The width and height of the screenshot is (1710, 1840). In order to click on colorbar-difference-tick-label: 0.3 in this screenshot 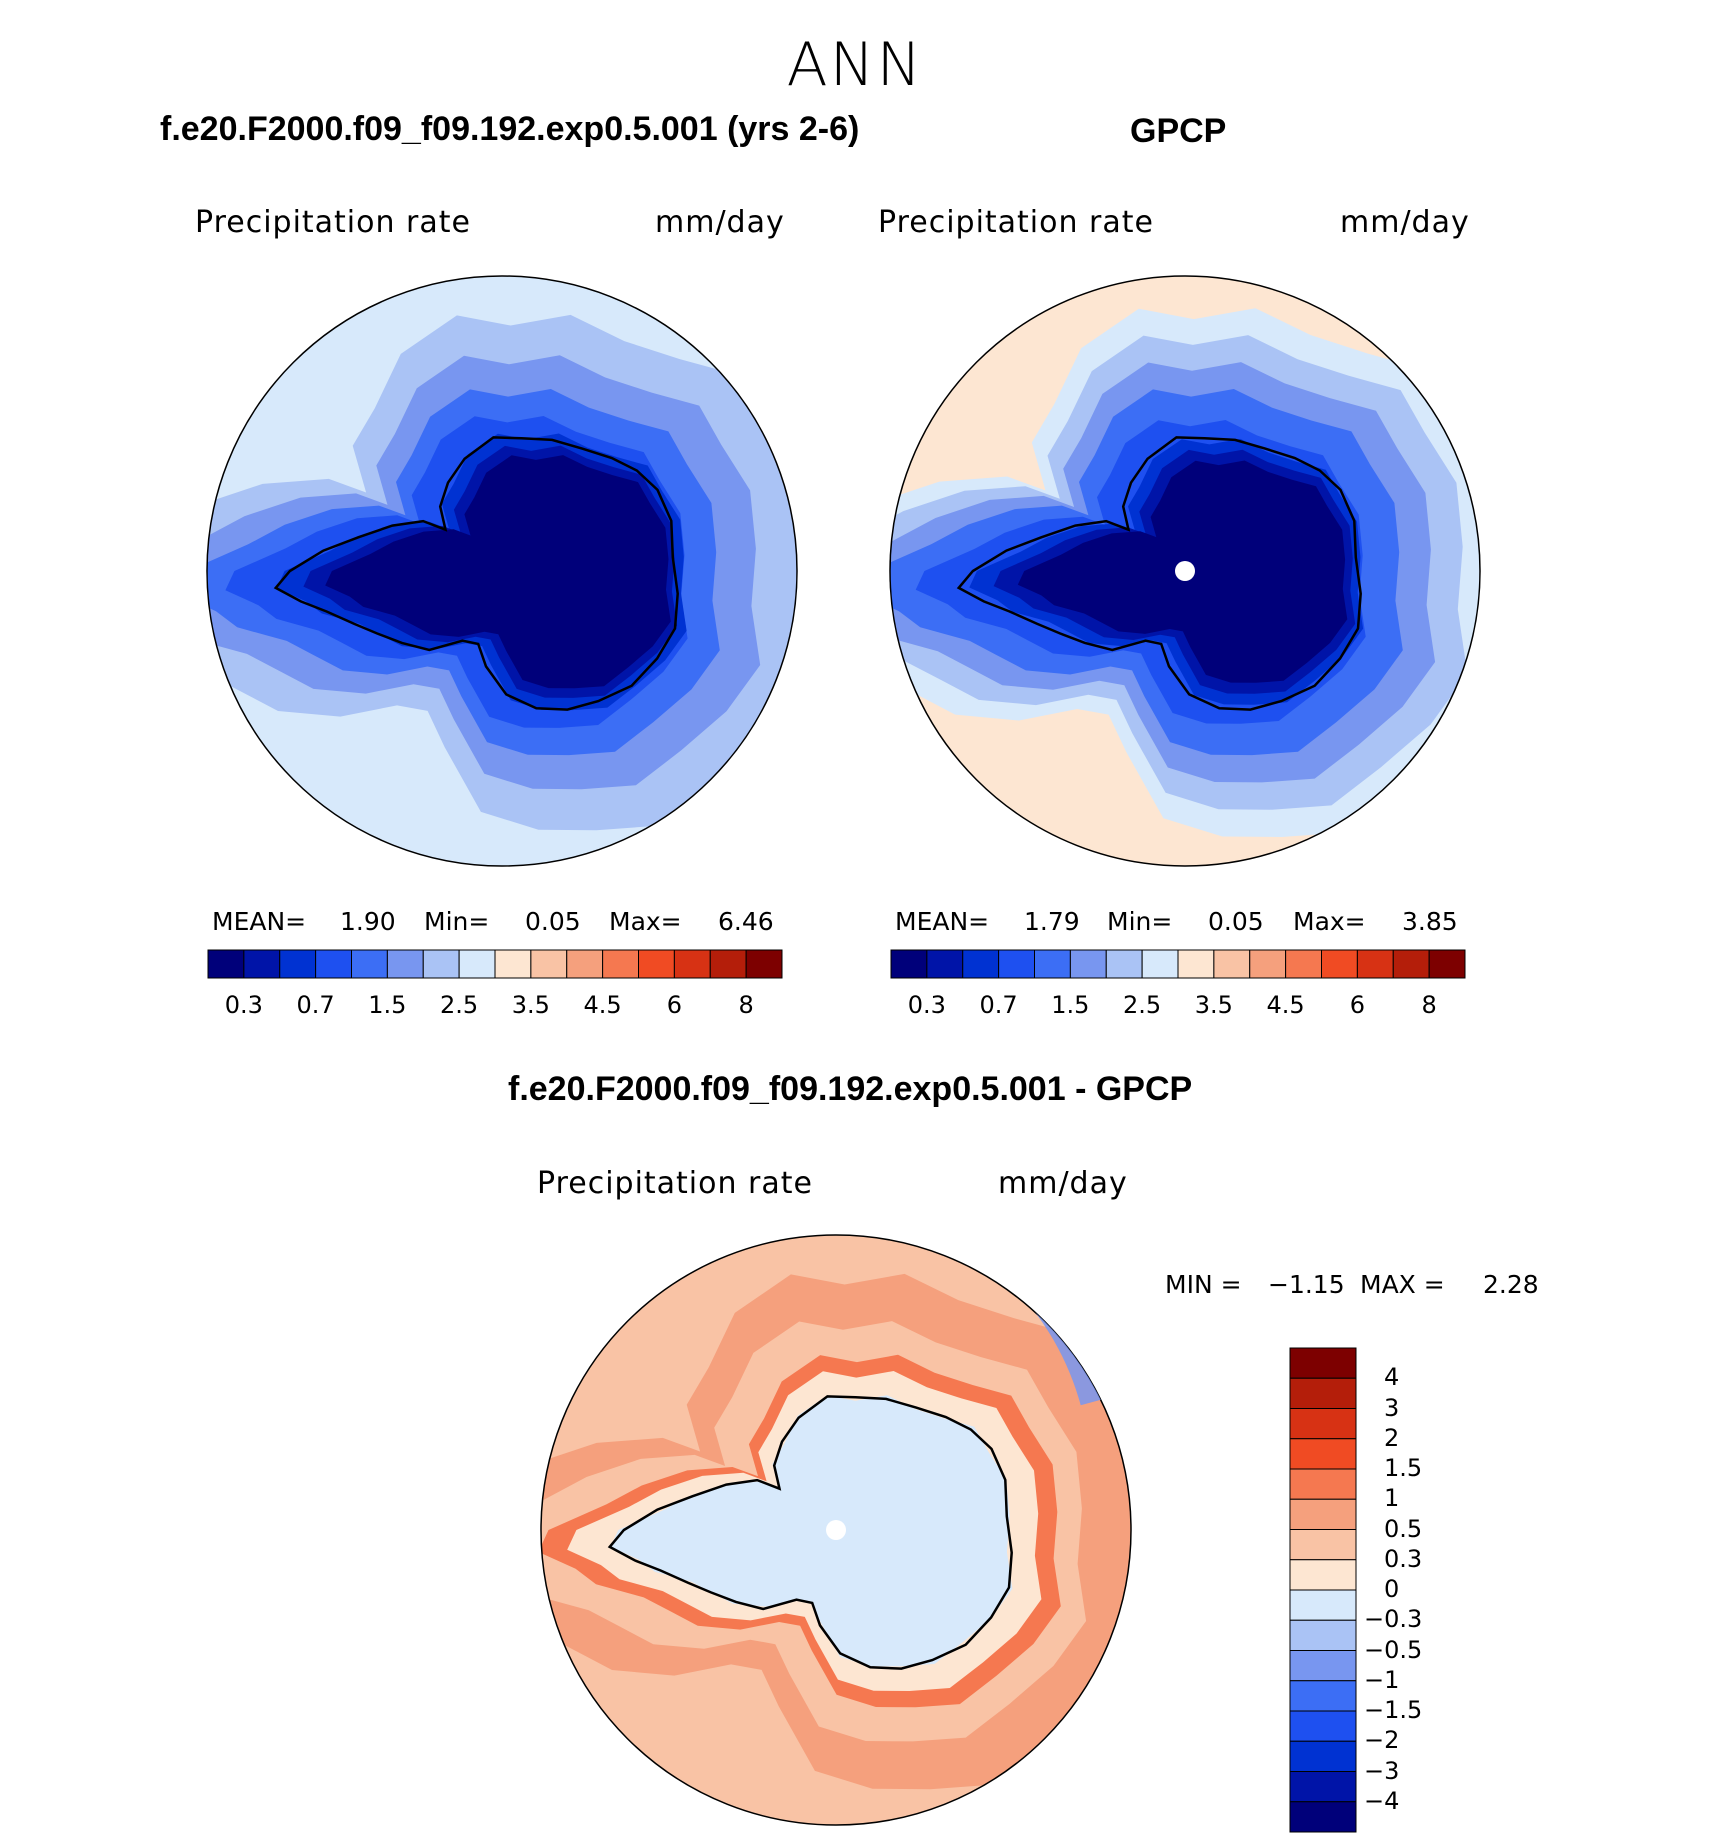, I will do `click(1403, 1558)`.